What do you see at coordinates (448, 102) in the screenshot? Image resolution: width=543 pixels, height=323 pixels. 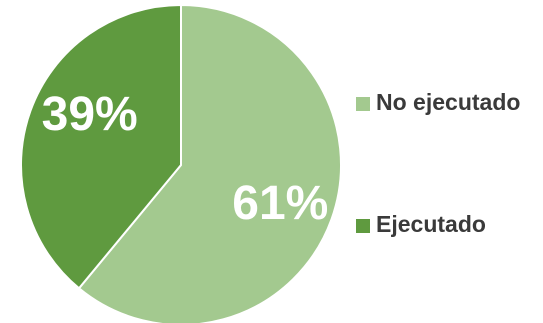 I see `legend-label: No ejecutado` at bounding box center [448, 102].